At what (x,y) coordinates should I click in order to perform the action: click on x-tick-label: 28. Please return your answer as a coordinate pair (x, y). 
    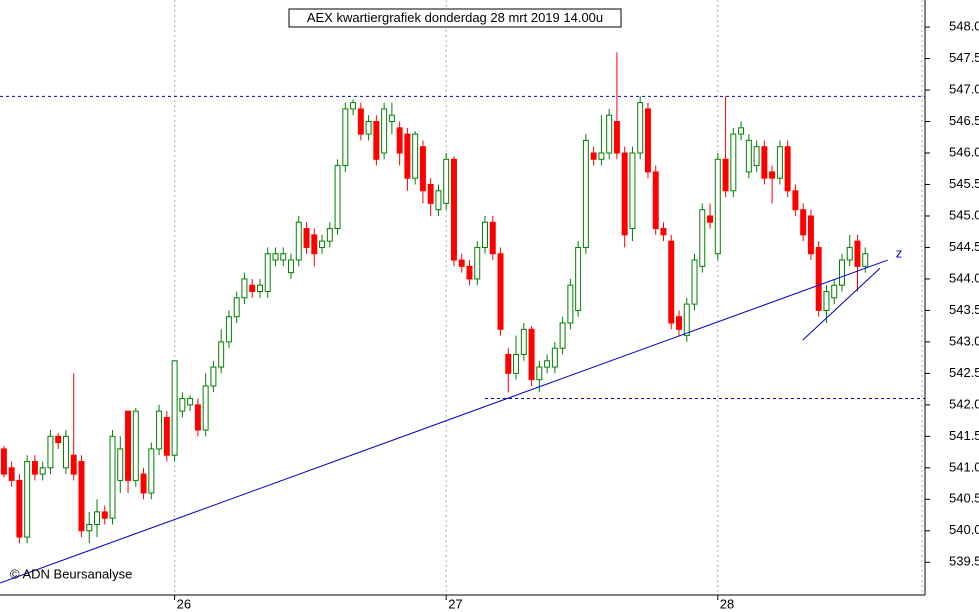
    Looking at the image, I should click on (727, 603).